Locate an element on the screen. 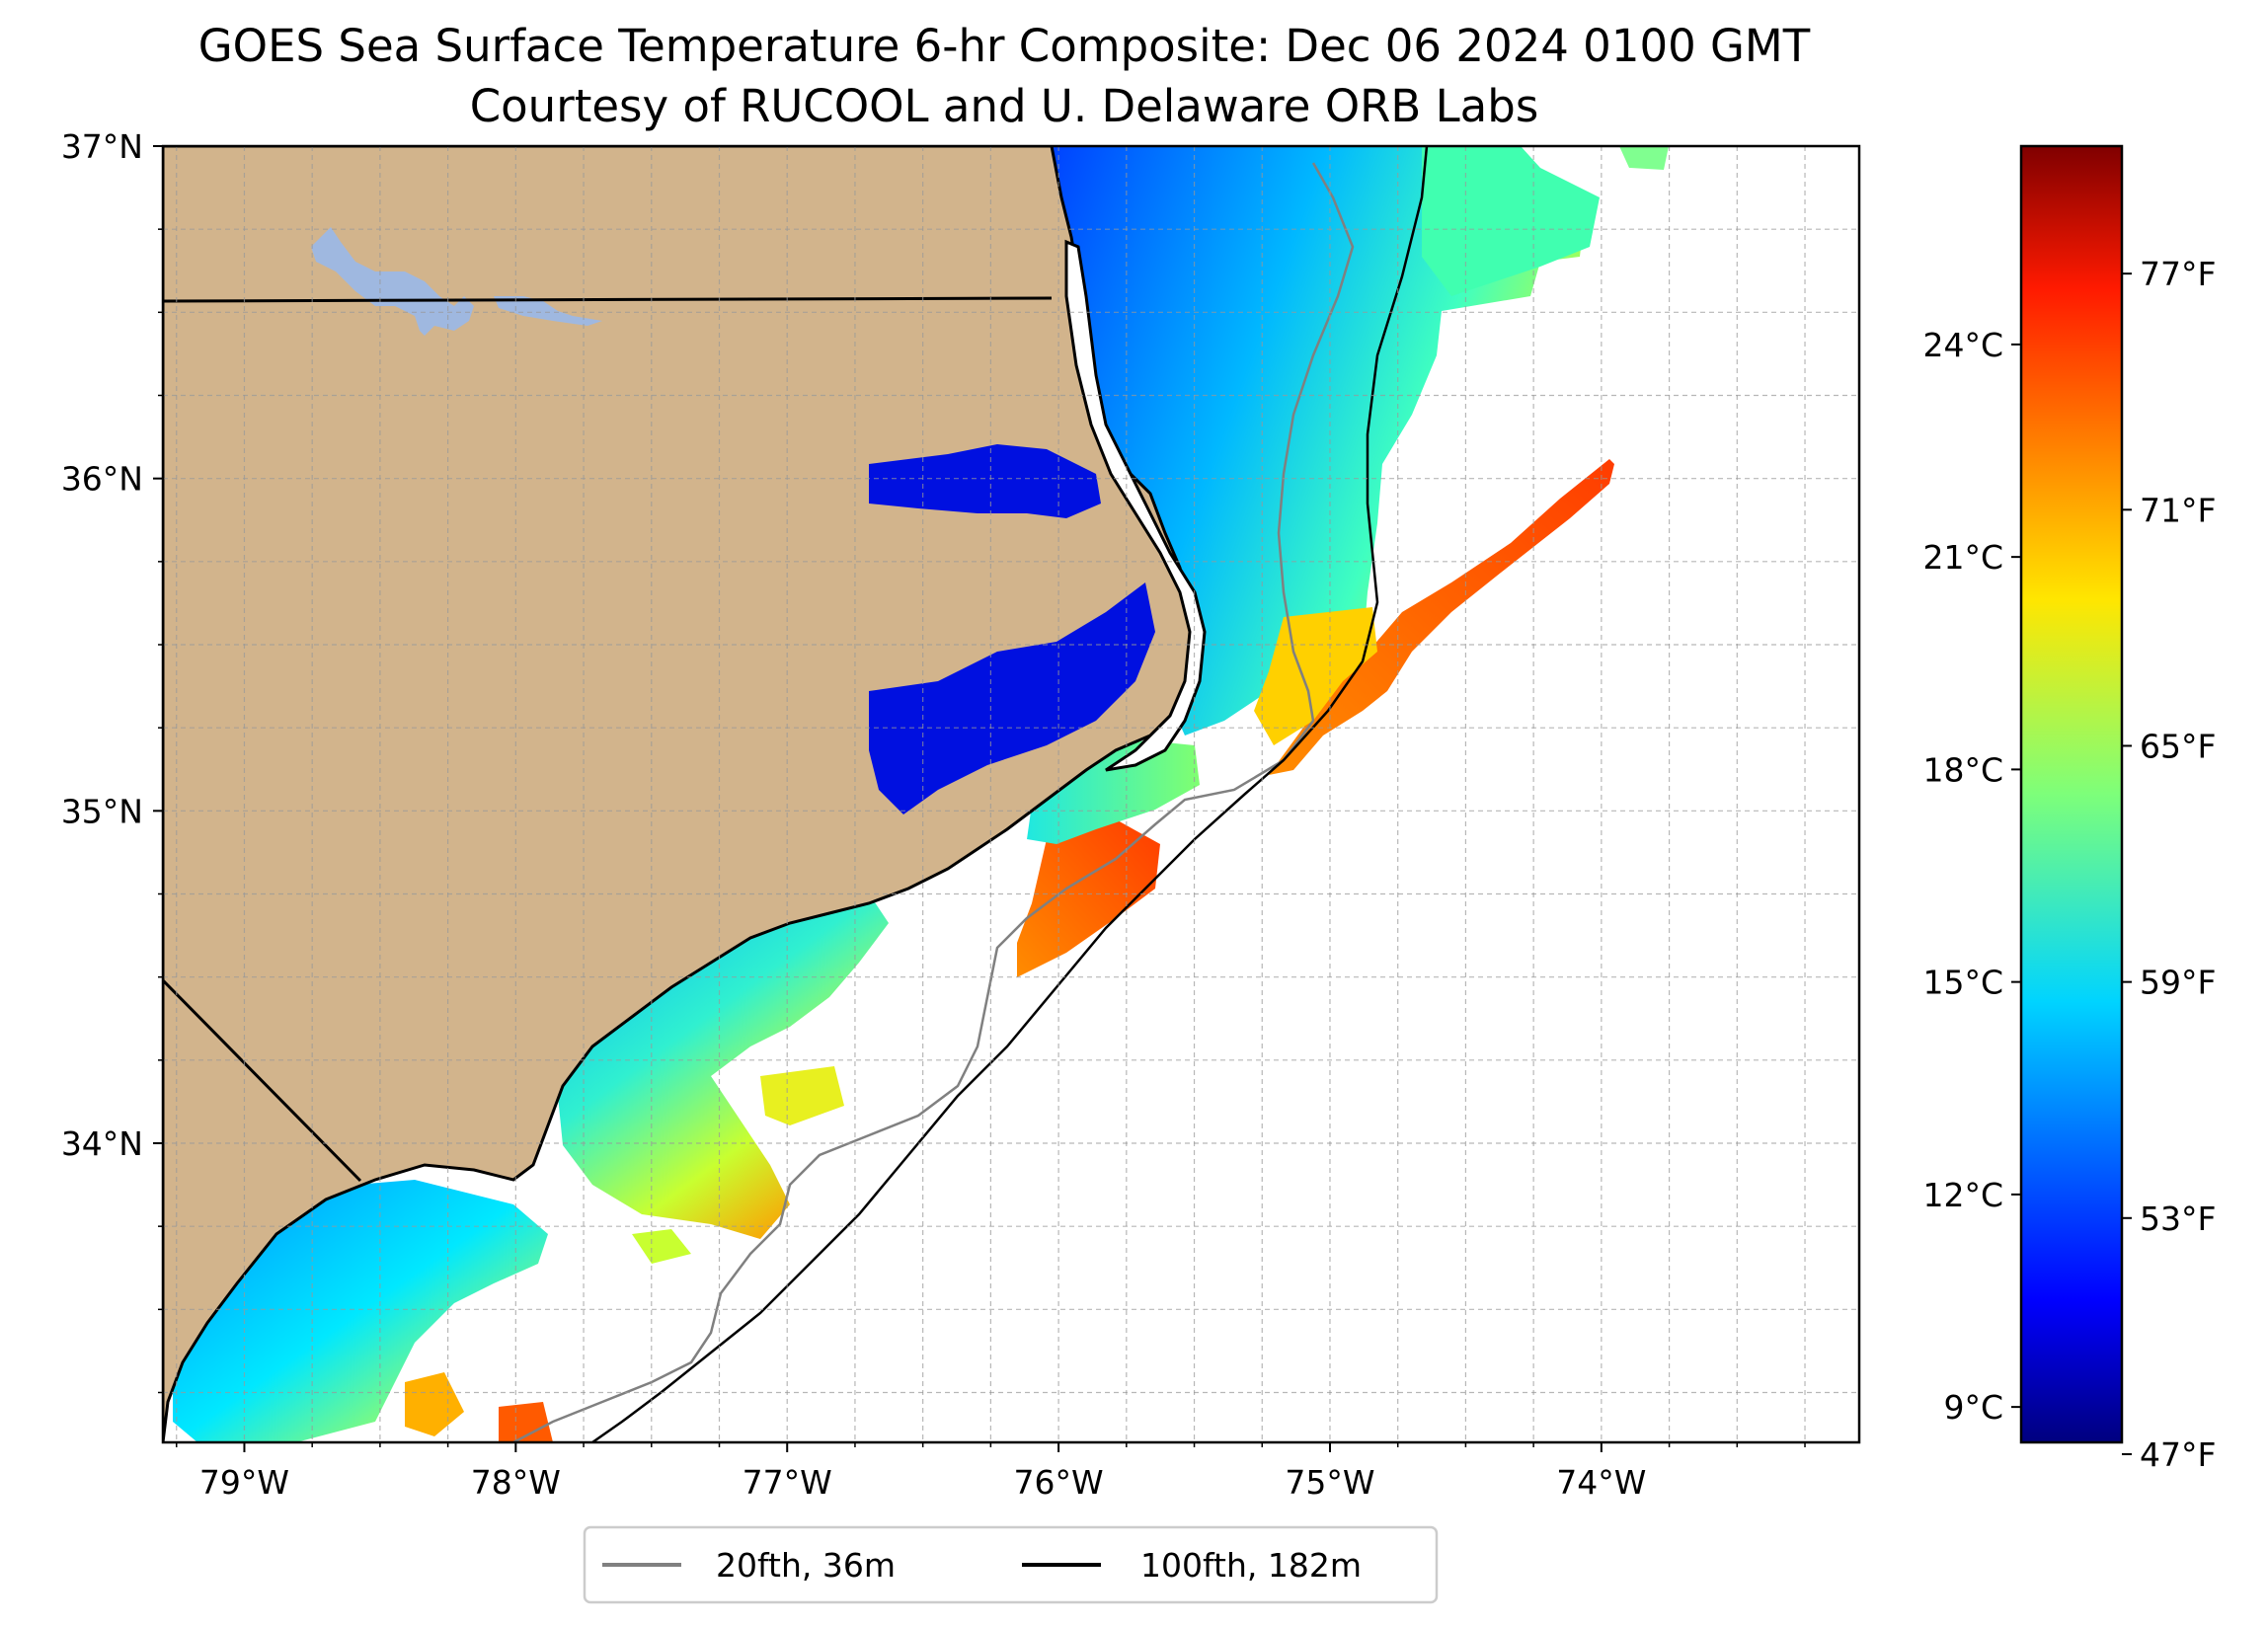  lat-tick-label: 35°N is located at coordinates (102, 811).